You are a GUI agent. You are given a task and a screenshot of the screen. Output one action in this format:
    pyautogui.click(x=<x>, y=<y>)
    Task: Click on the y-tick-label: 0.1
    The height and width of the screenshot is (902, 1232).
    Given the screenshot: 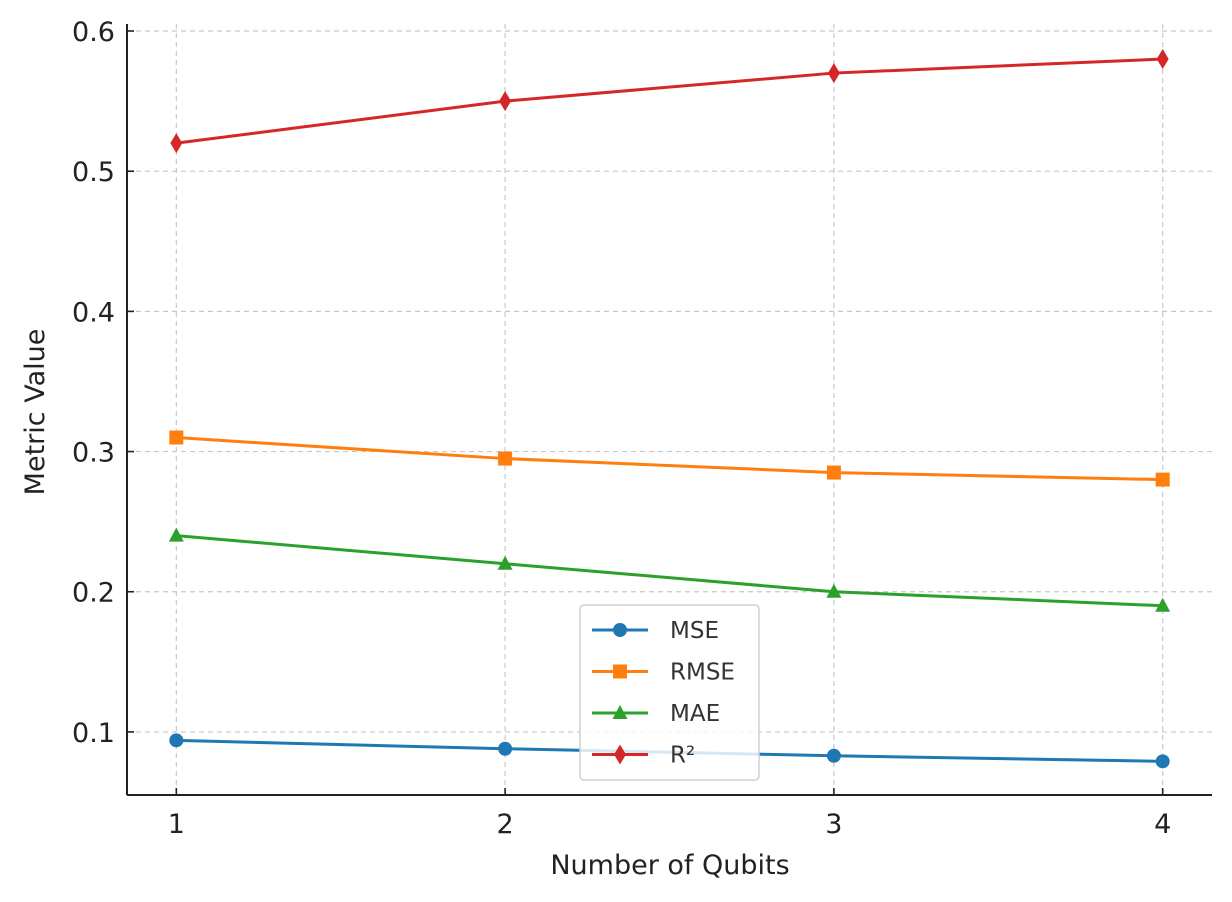 What is the action you would take?
    pyautogui.click(x=93, y=733)
    